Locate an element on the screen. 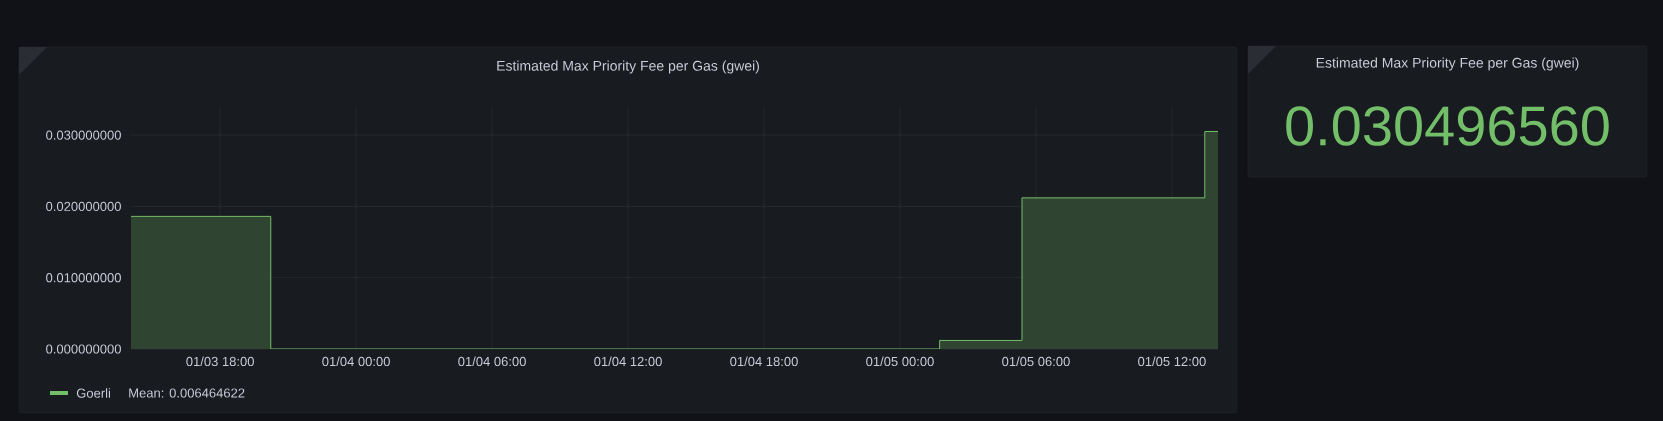 This screenshot has width=1663, height=421. x-tick-label: 01/05 00:00 is located at coordinates (900, 361).